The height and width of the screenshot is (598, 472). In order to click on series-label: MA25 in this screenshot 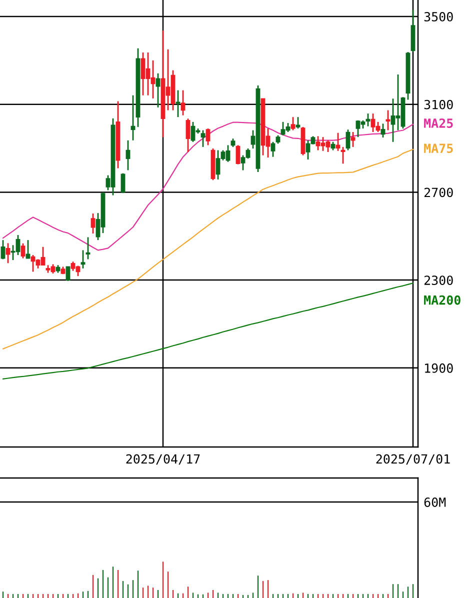, I will do `click(438, 123)`.